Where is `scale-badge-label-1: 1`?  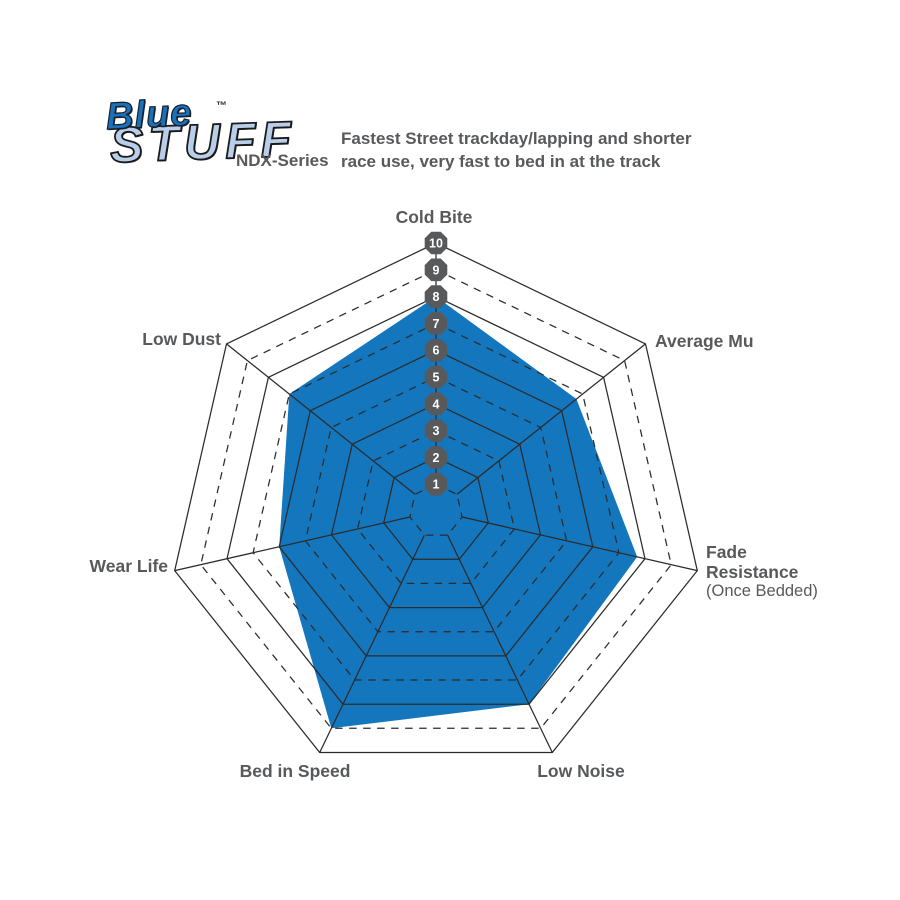
scale-badge-label-1: 1 is located at coordinates (436, 485).